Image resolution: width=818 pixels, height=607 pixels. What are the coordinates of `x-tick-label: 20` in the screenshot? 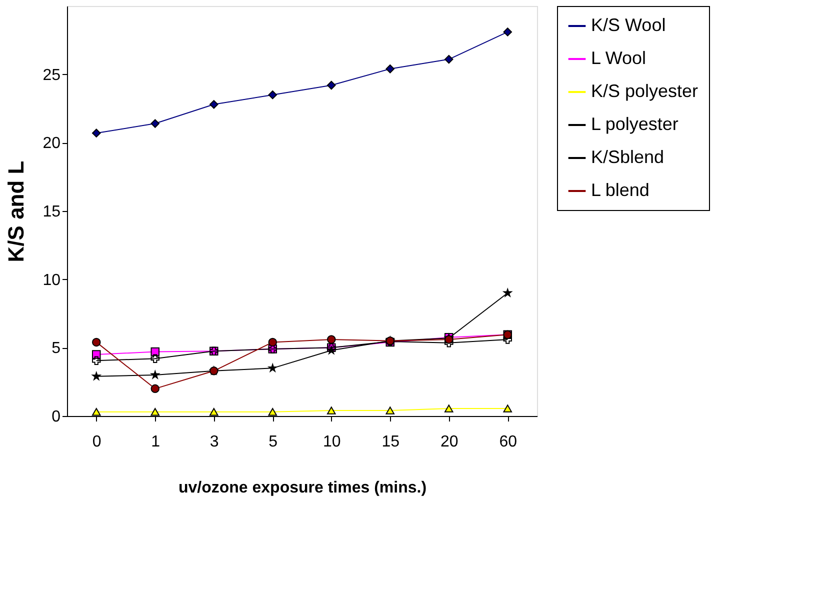 It's located at (449, 442).